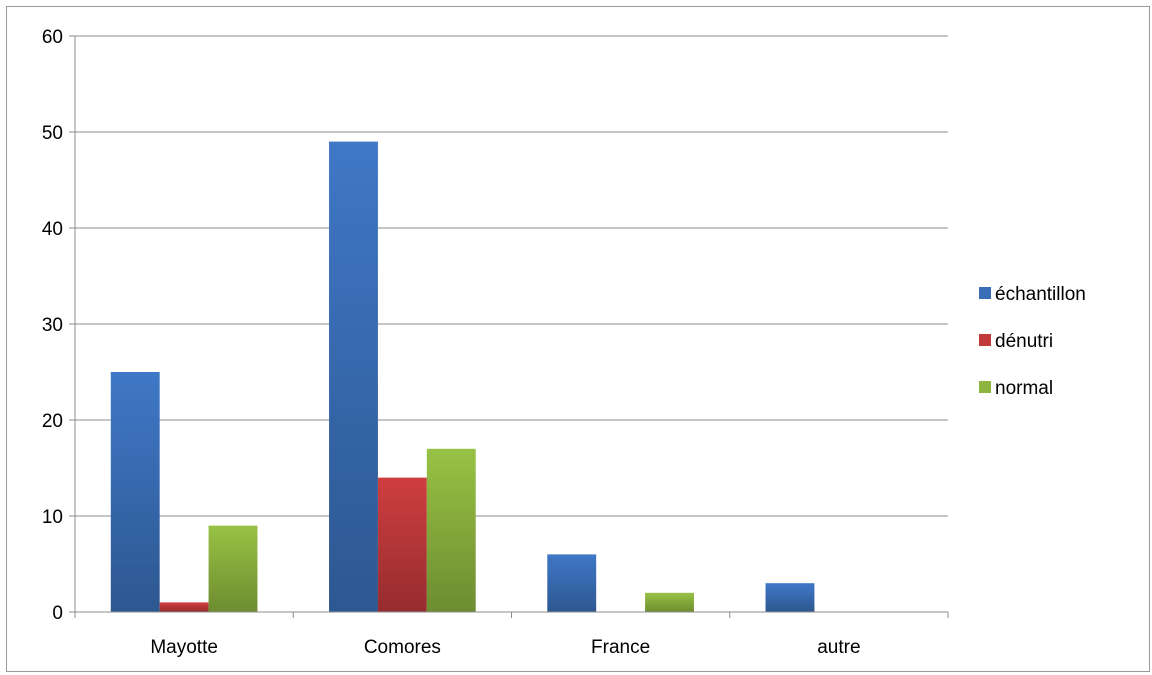  What do you see at coordinates (505, 647) in the screenshot?
I see `x-category-labels: Mayotte Comores France autre` at bounding box center [505, 647].